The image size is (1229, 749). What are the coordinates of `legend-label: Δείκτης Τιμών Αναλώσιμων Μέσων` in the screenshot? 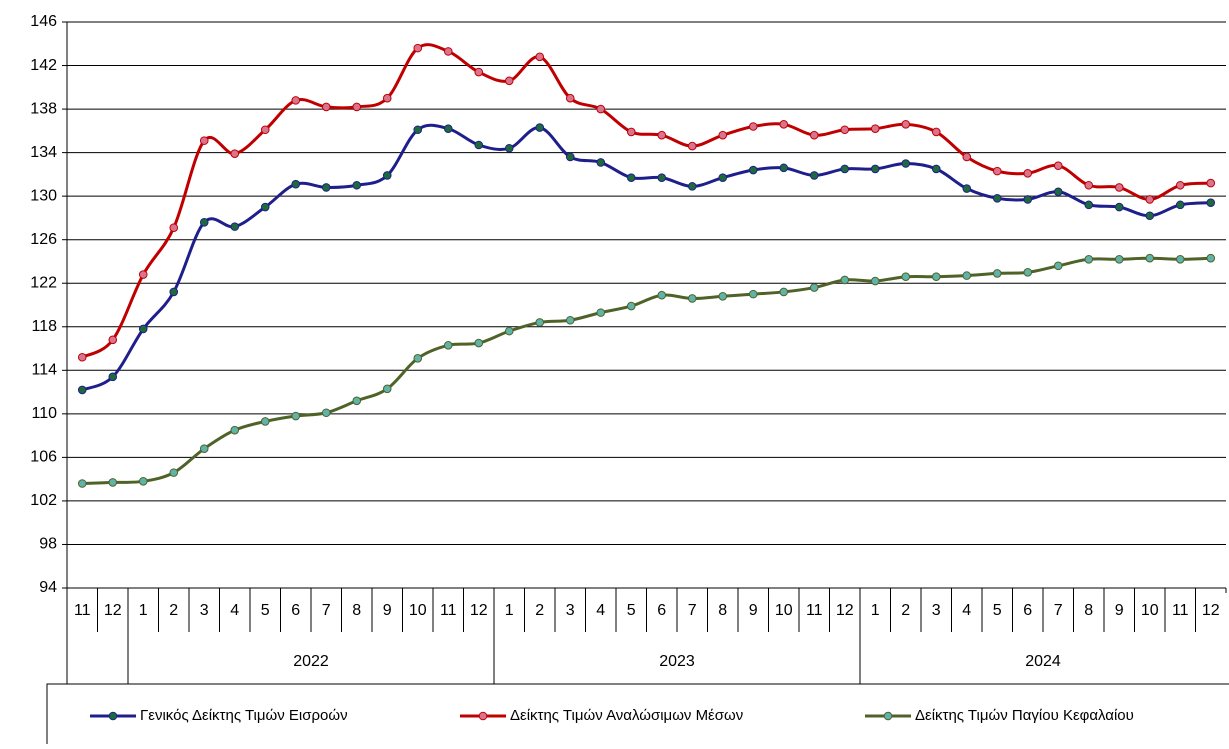 It's located at (626, 715).